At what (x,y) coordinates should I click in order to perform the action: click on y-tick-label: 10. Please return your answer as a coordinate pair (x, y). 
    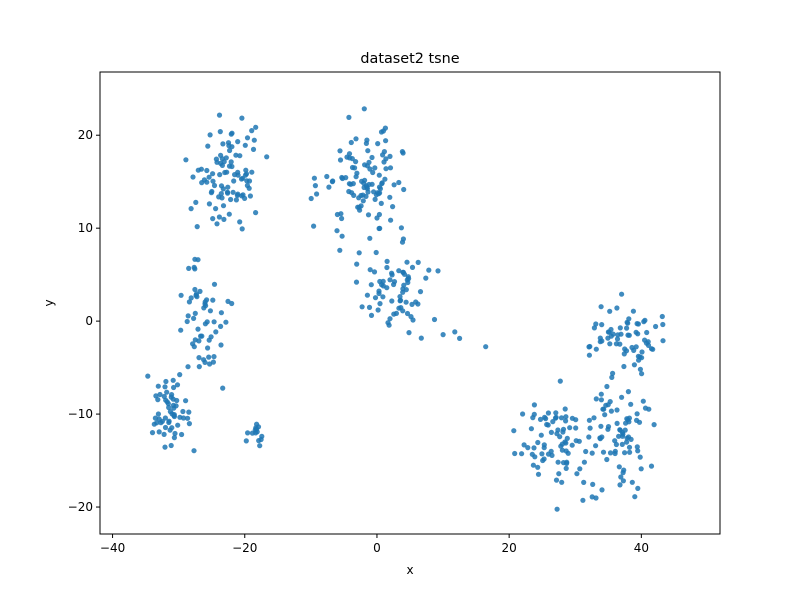
    Looking at the image, I should click on (85, 228).